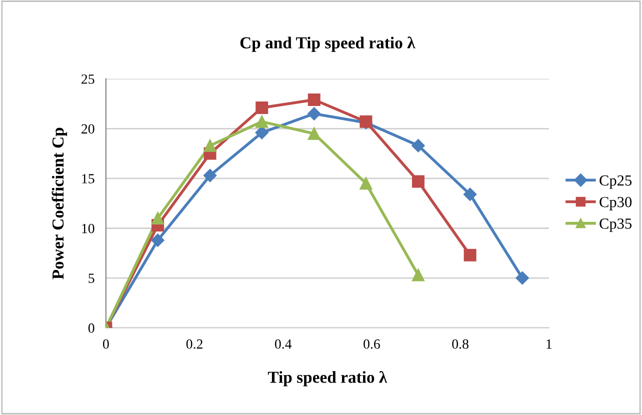  Describe the element at coordinates (91, 328) in the screenshot. I see `y-tick-label: 0` at that location.